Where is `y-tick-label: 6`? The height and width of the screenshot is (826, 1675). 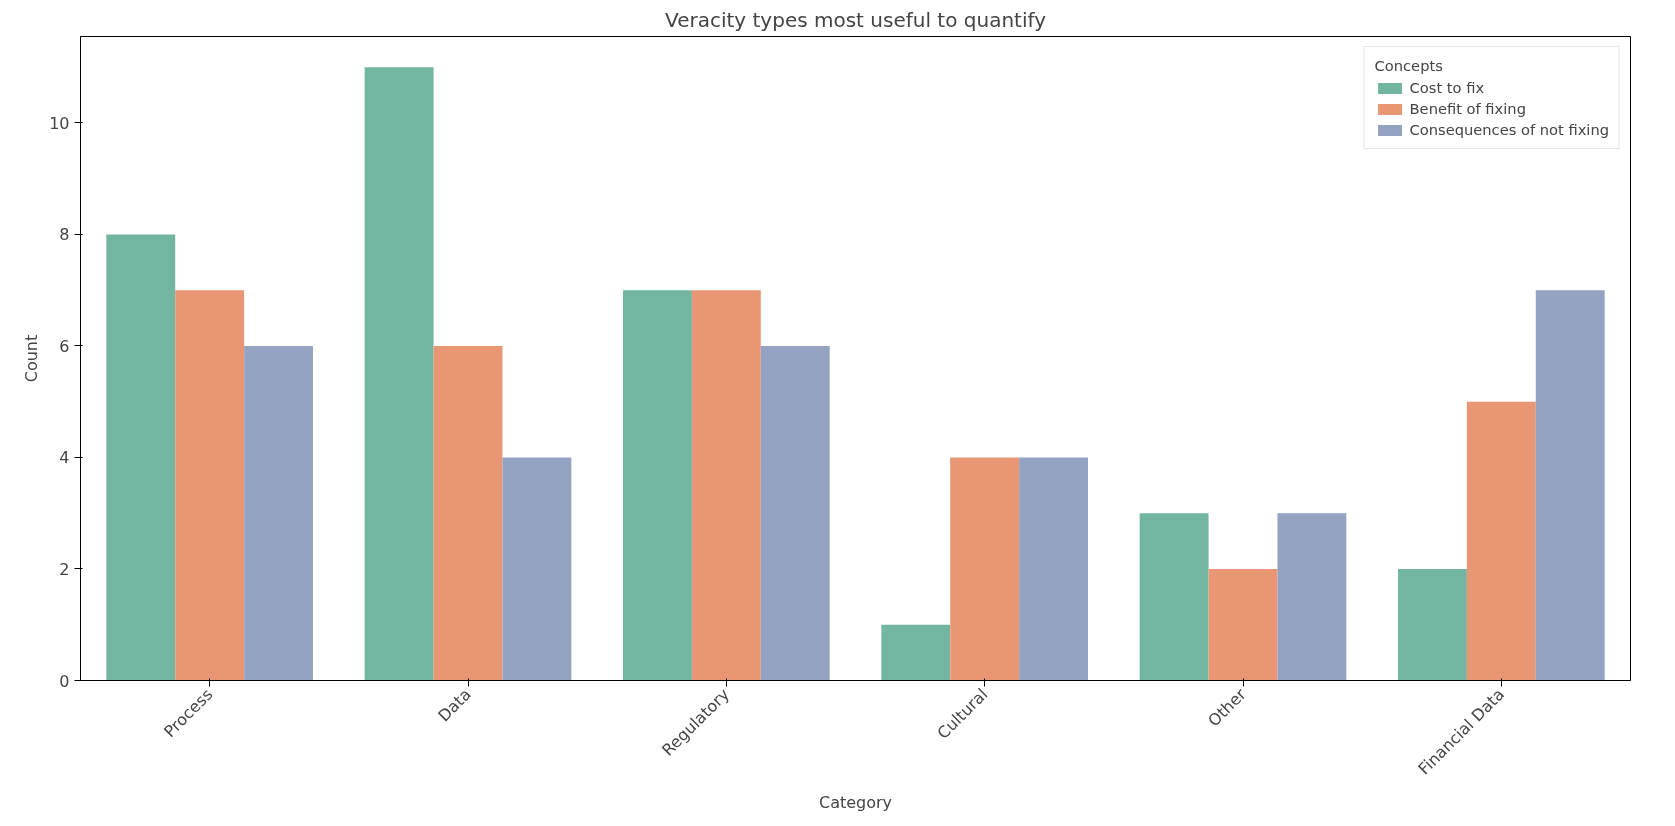 y-tick-label: 6 is located at coordinates (64, 346).